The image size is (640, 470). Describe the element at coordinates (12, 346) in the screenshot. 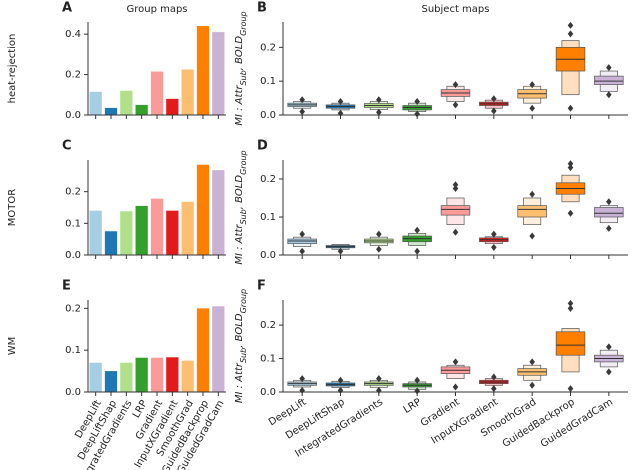

I see `row-label: WM` at that location.